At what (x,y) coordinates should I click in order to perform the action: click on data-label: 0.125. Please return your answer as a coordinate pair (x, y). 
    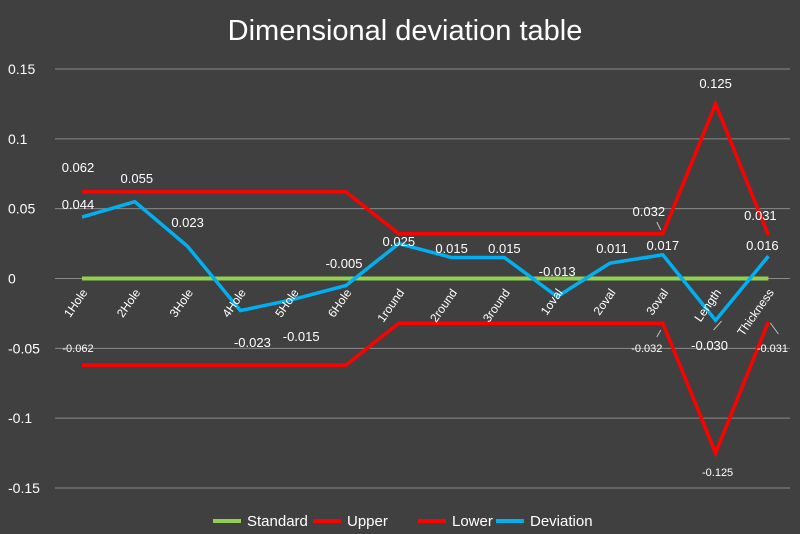
    Looking at the image, I should click on (715, 83).